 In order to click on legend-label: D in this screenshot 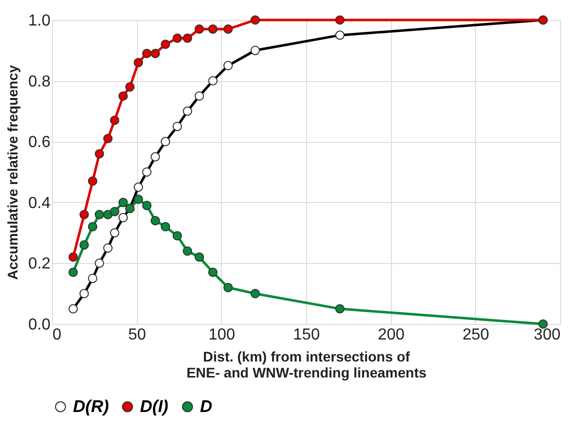, I will do `click(206, 406)`.